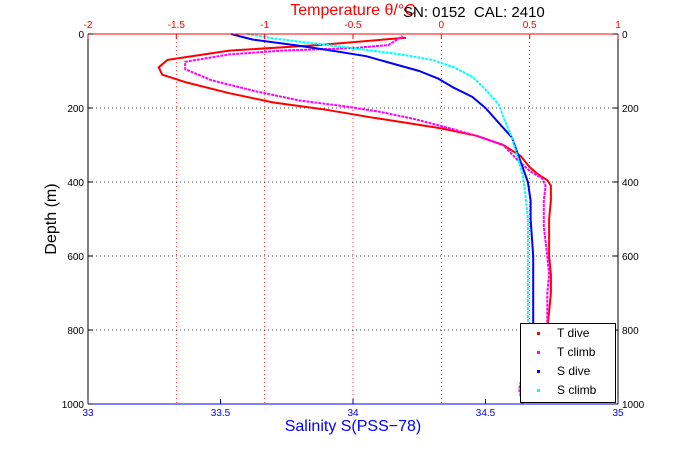  What do you see at coordinates (51, 218) in the screenshot?
I see `y-axis-title: Depth (m)` at bounding box center [51, 218].